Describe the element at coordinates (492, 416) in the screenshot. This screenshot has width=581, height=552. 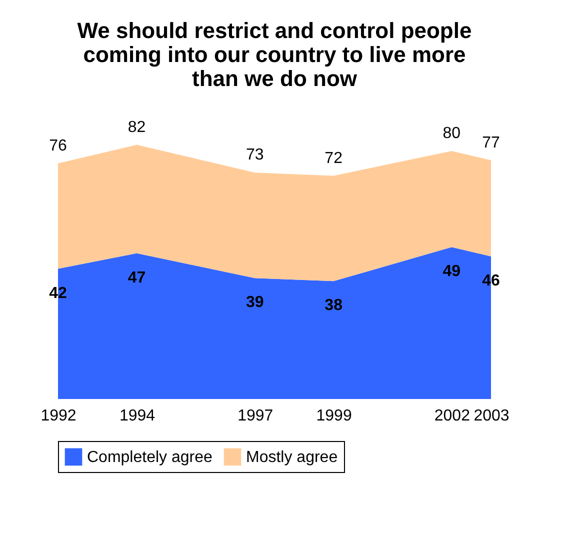
I see `x-tick-label: 2003` at that location.